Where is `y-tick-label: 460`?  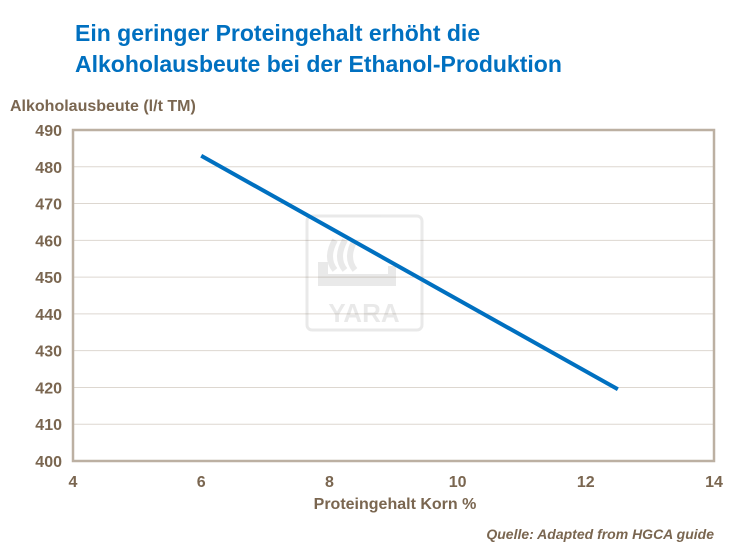 y-tick-label: 460 is located at coordinates (48, 241).